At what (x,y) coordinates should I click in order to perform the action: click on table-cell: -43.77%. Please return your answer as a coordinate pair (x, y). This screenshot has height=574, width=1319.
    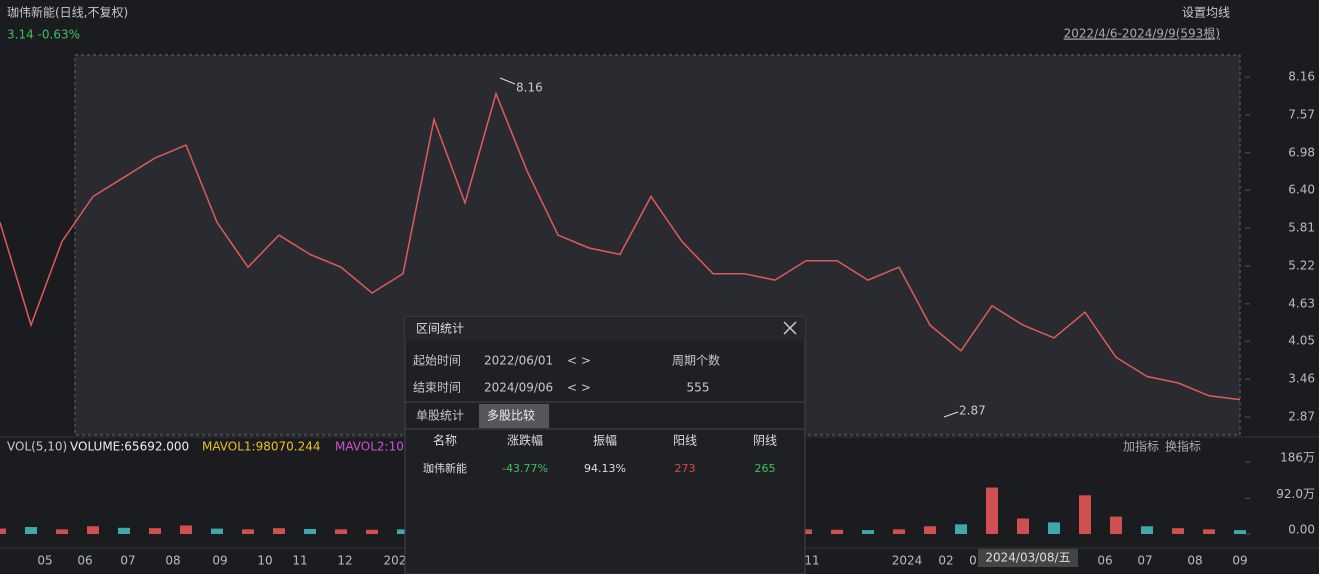
    Looking at the image, I should click on (525, 468).